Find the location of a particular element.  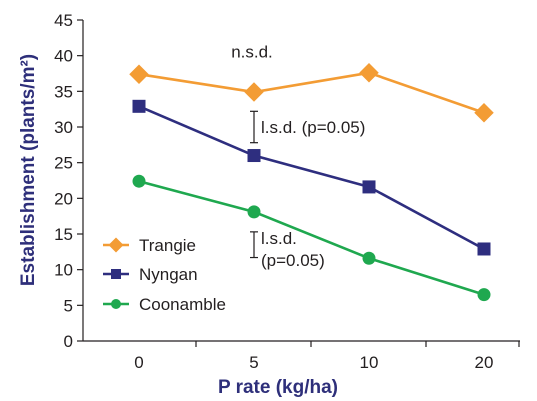

y-tick-label: 0 is located at coordinates (68, 341).